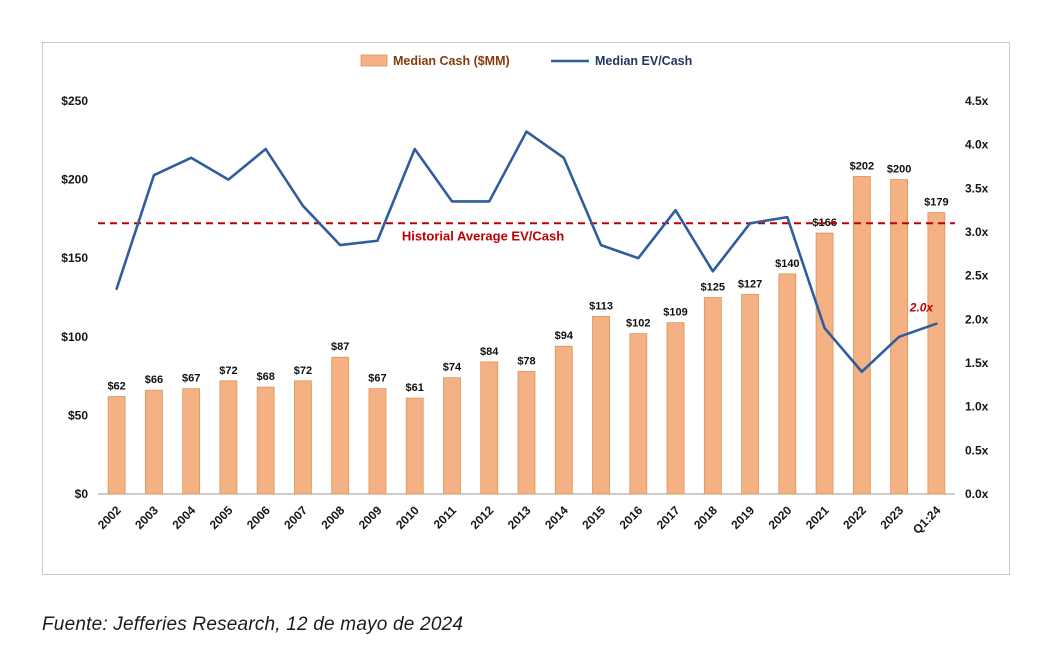  What do you see at coordinates (370, 517) in the screenshot?
I see `x-axis-label: 2009` at bounding box center [370, 517].